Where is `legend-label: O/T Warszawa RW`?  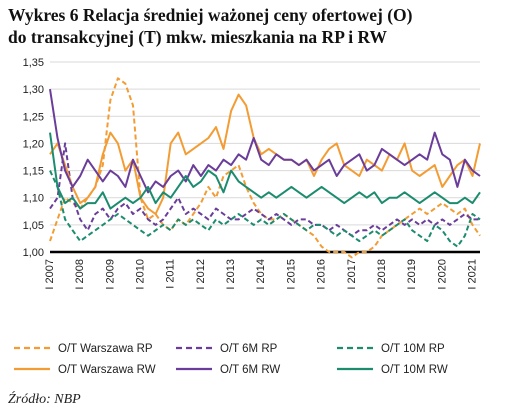 legend-label: O/T Warszawa RW is located at coordinates (107, 370).